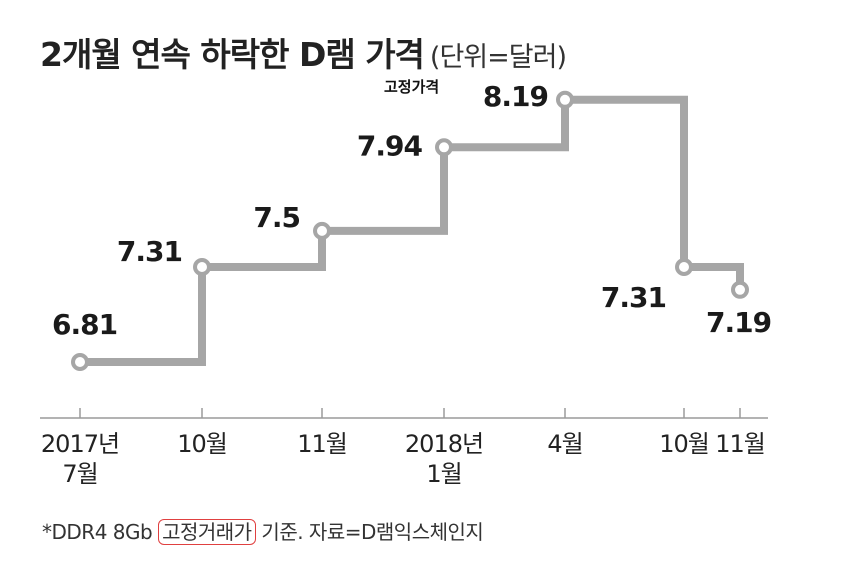  I want to click on x-tick-label: 4월, so click(564, 444).